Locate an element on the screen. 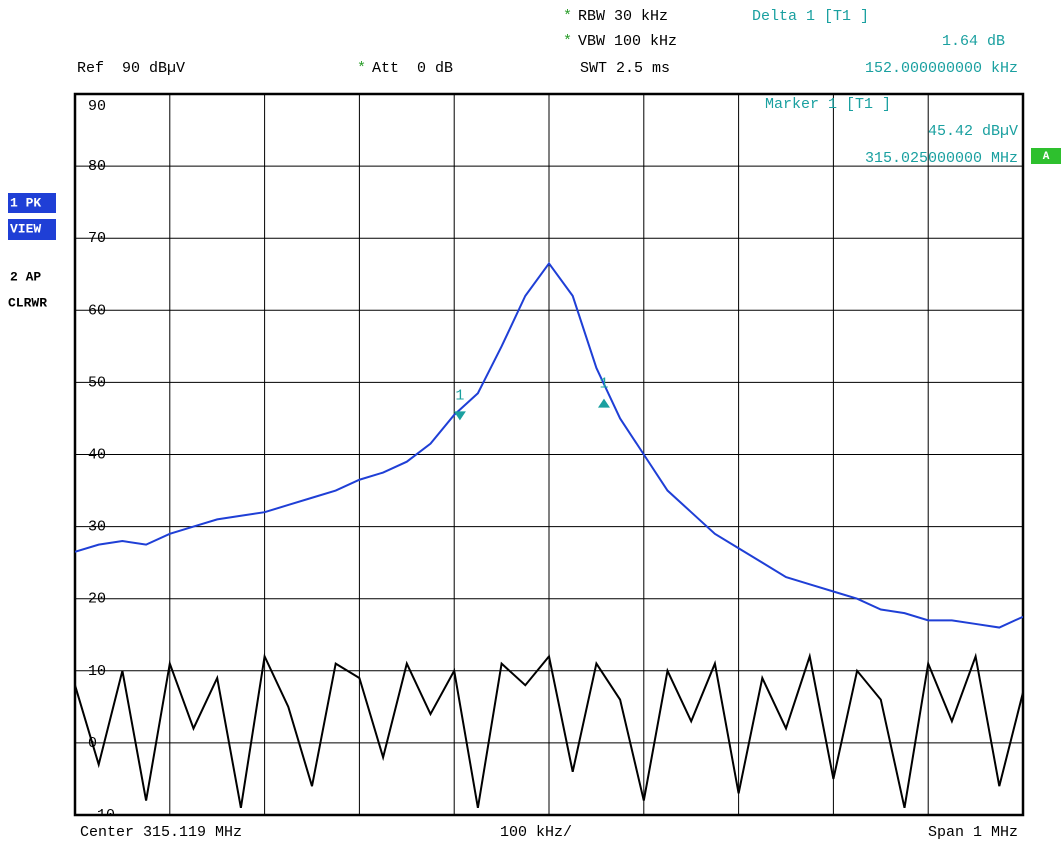 The height and width of the screenshot is (845, 1064). delta-title: Delta 1 [T1 ] is located at coordinates (810, 16).